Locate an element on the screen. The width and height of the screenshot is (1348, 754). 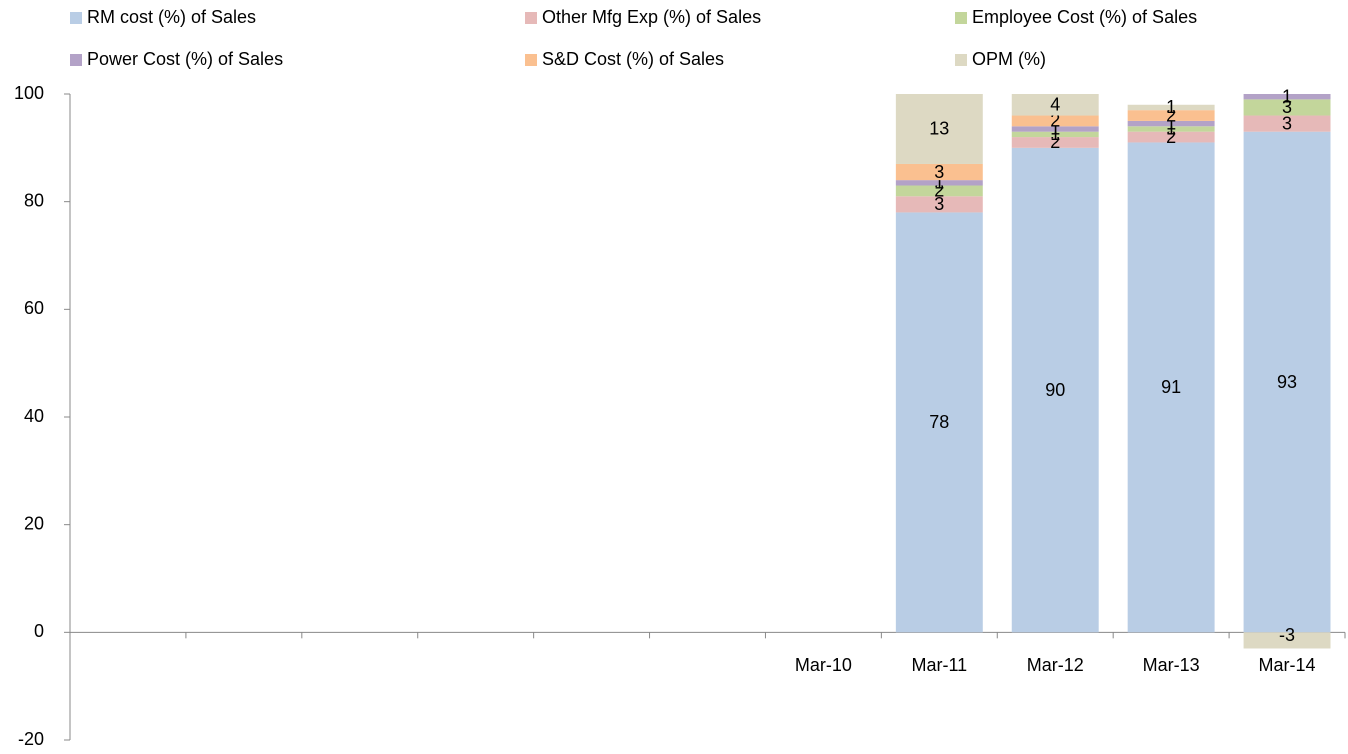
x-tick-label: Mar-13 is located at coordinates (1171, 665).